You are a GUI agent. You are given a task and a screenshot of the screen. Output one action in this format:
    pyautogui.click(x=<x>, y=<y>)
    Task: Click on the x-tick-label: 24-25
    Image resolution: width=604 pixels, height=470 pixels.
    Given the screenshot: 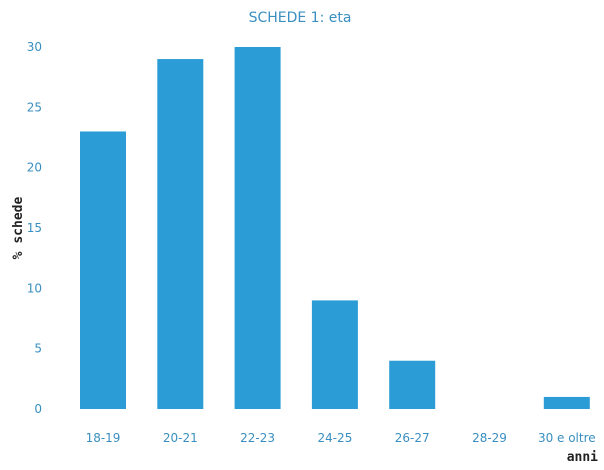 What is the action you would take?
    pyautogui.click(x=334, y=438)
    